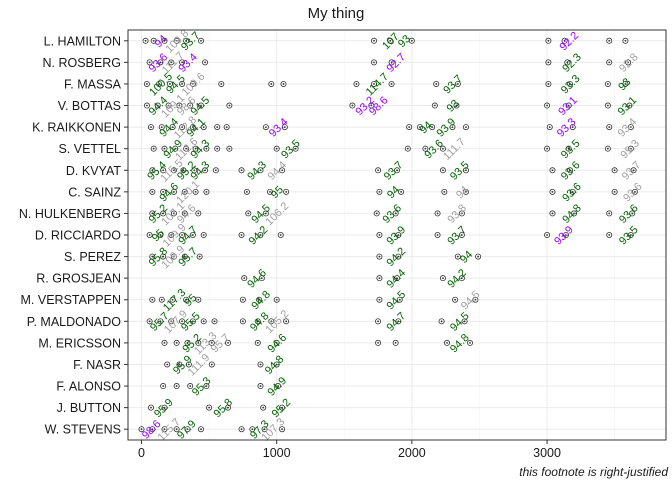 The image size is (672, 480). I want to click on x-tick-label: 1000, so click(277, 453).